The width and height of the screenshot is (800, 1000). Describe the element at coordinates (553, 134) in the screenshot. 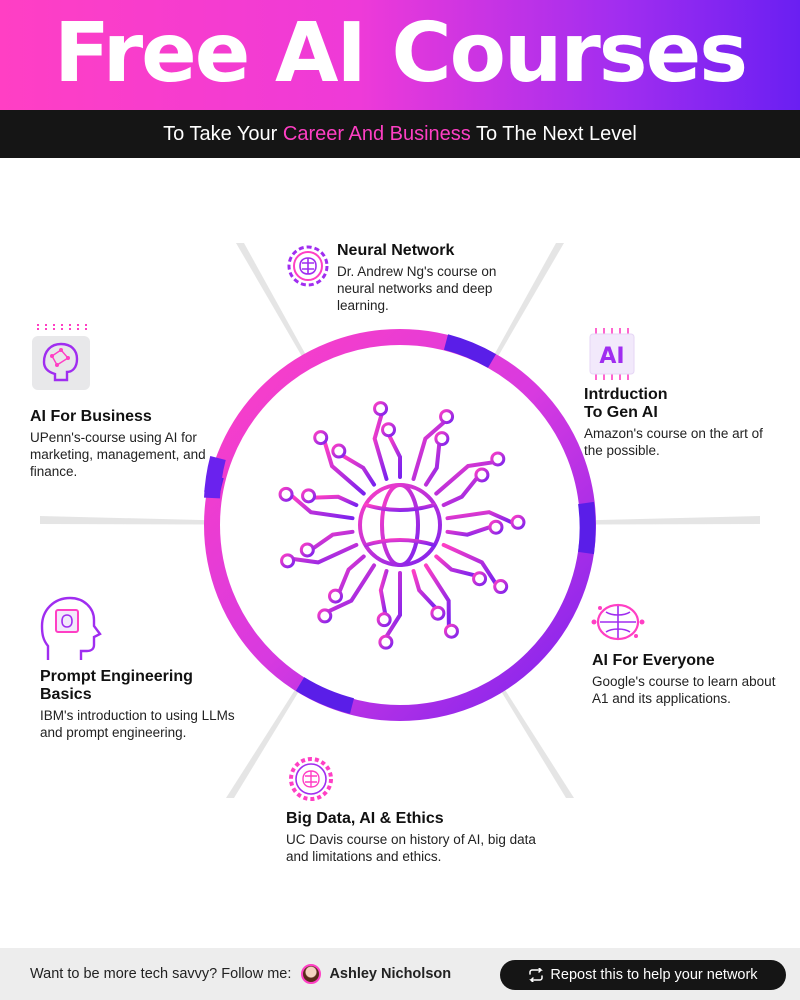

I see `subtitle-suffix: To The Next Level` at that location.